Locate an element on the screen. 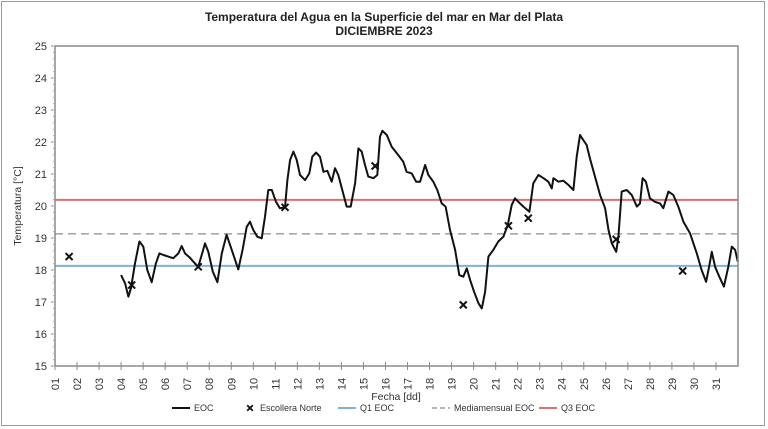  x-tick-label: 31 is located at coordinates (717, 384).